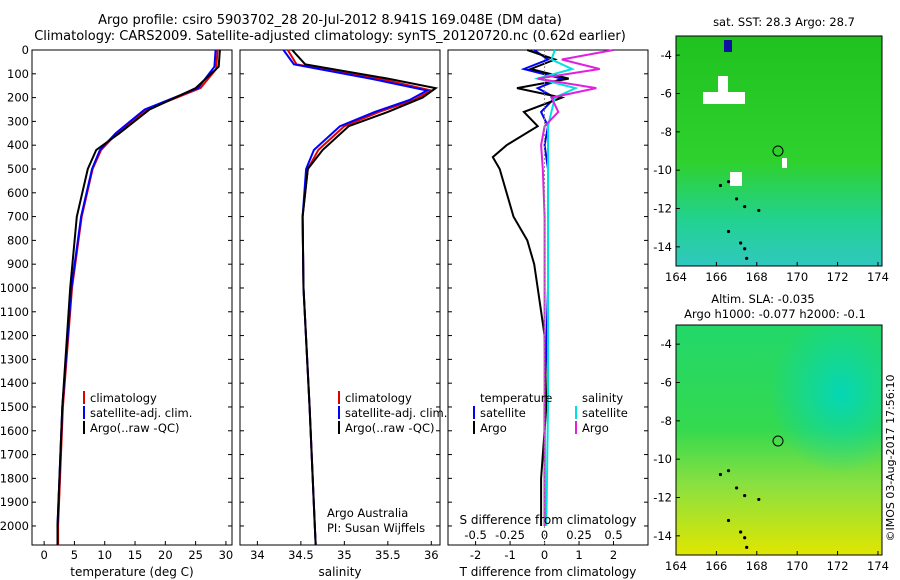 The height and width of the screenshot is (580, 900). Describe the element at coordinates (257, 555) in the screenshot. I see `x-tick-label: 34` at that location.